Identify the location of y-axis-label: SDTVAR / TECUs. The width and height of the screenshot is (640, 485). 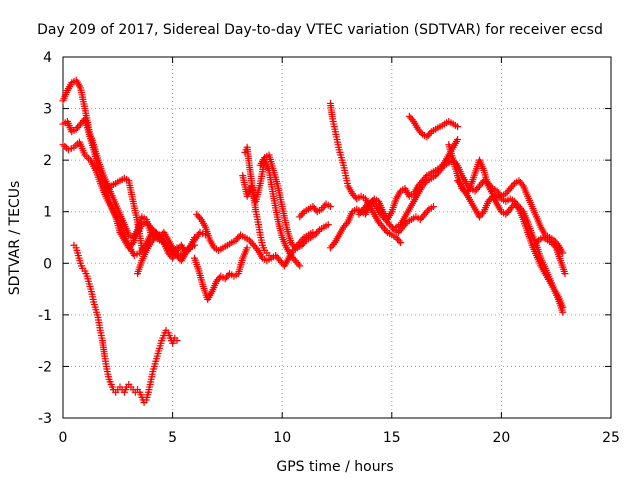
(15, 238).